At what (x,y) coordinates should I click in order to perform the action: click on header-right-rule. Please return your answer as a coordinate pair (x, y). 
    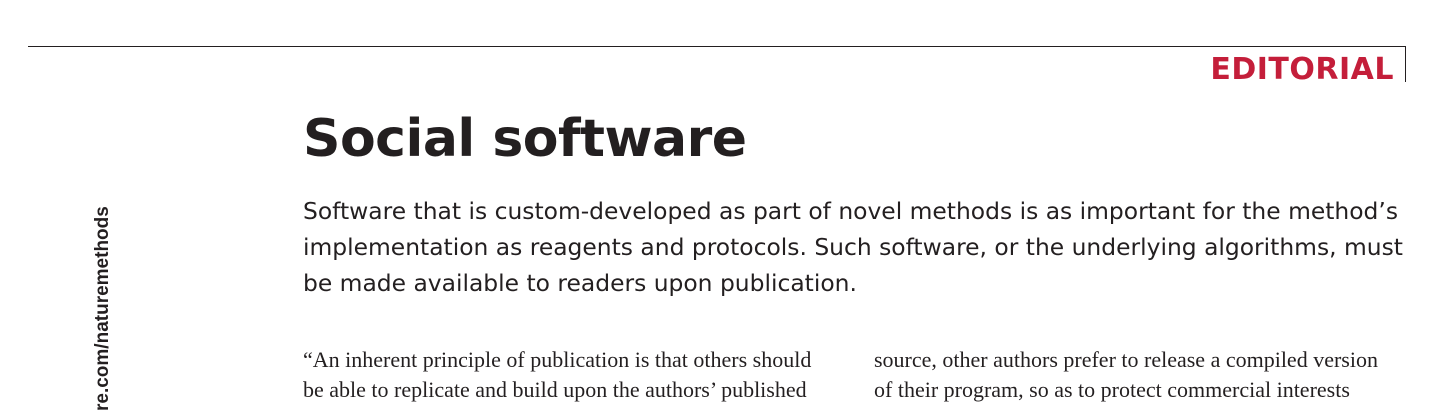
    Looking at the image, I should click on (1405, 64).